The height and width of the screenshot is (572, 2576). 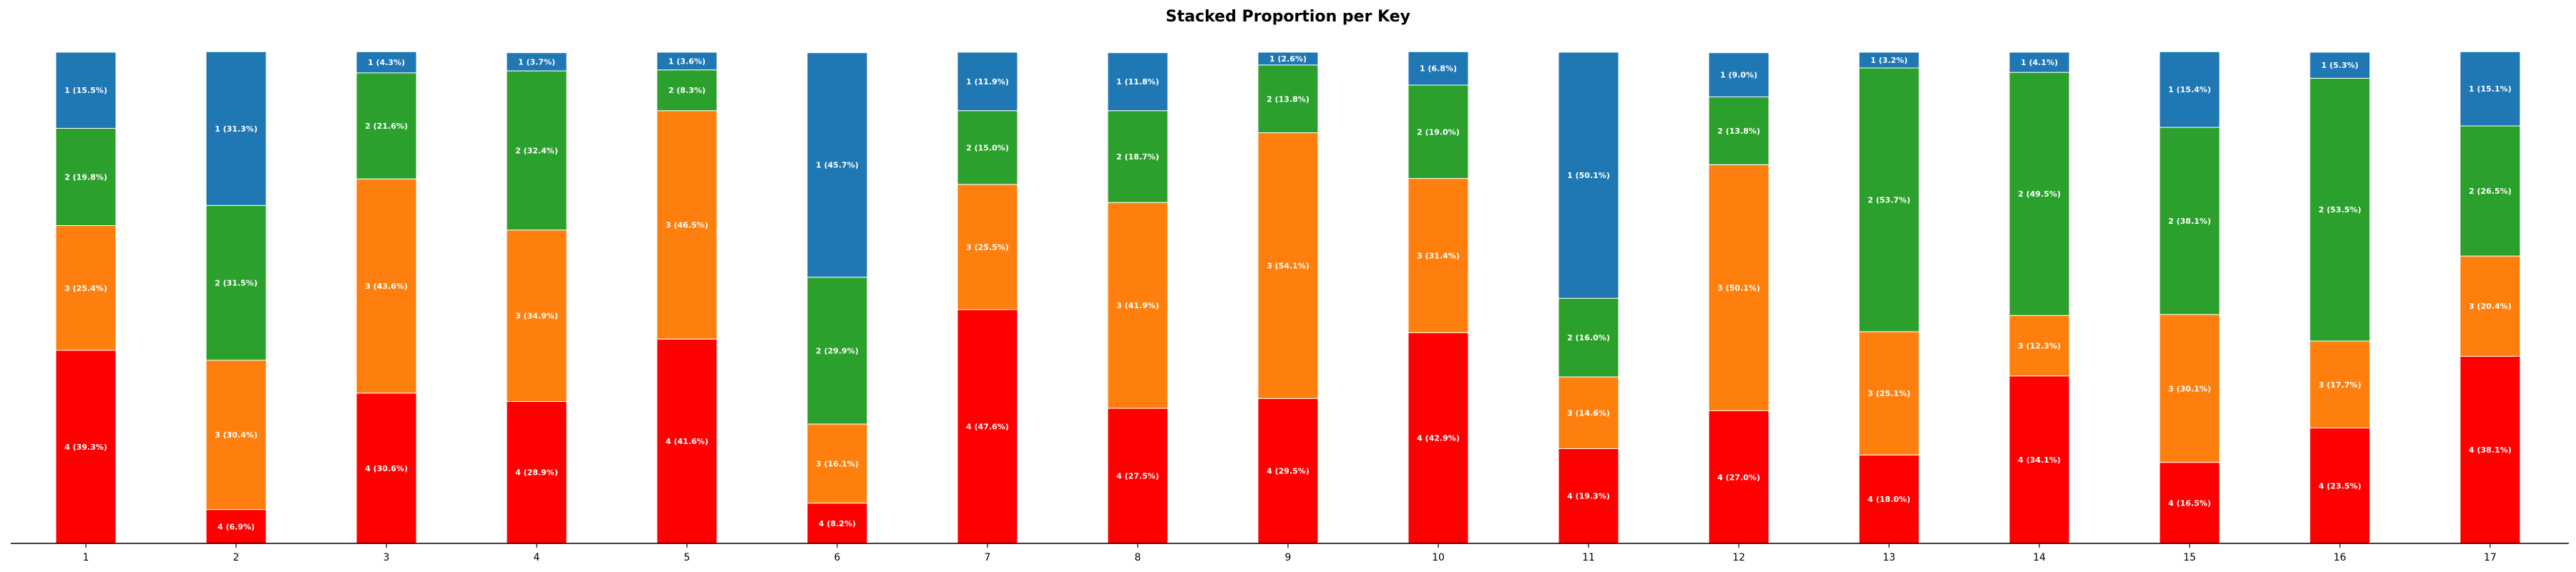 What do you see at coordinates (2490, 191) in the screenshot?
I see `segment-label-17-key-2: 2 (26.5%)` at bounding box center [2490, 191].